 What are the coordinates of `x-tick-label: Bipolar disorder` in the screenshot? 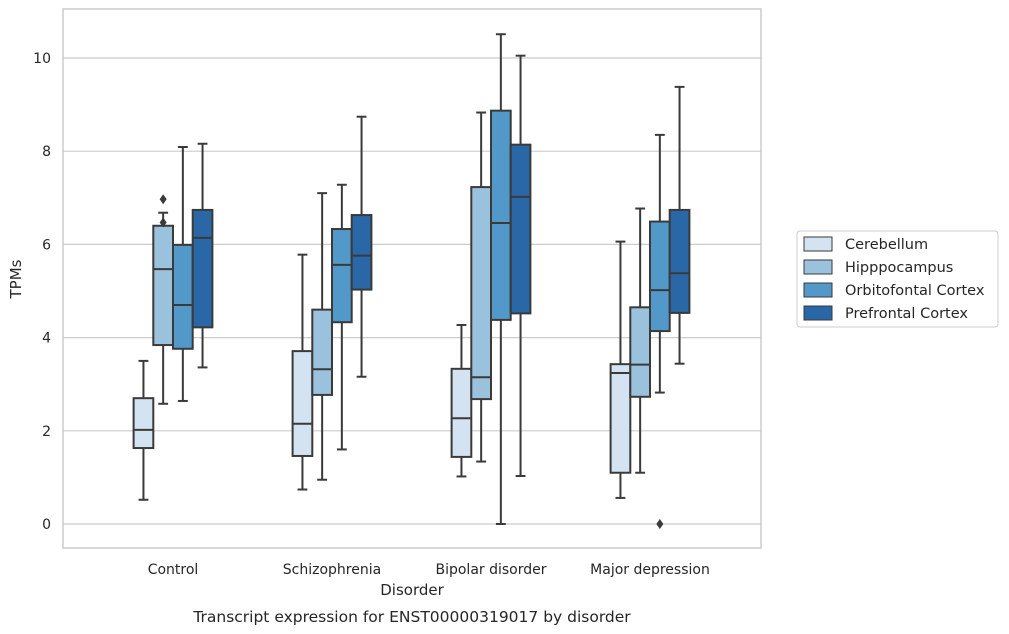 It's located at (490, 570).